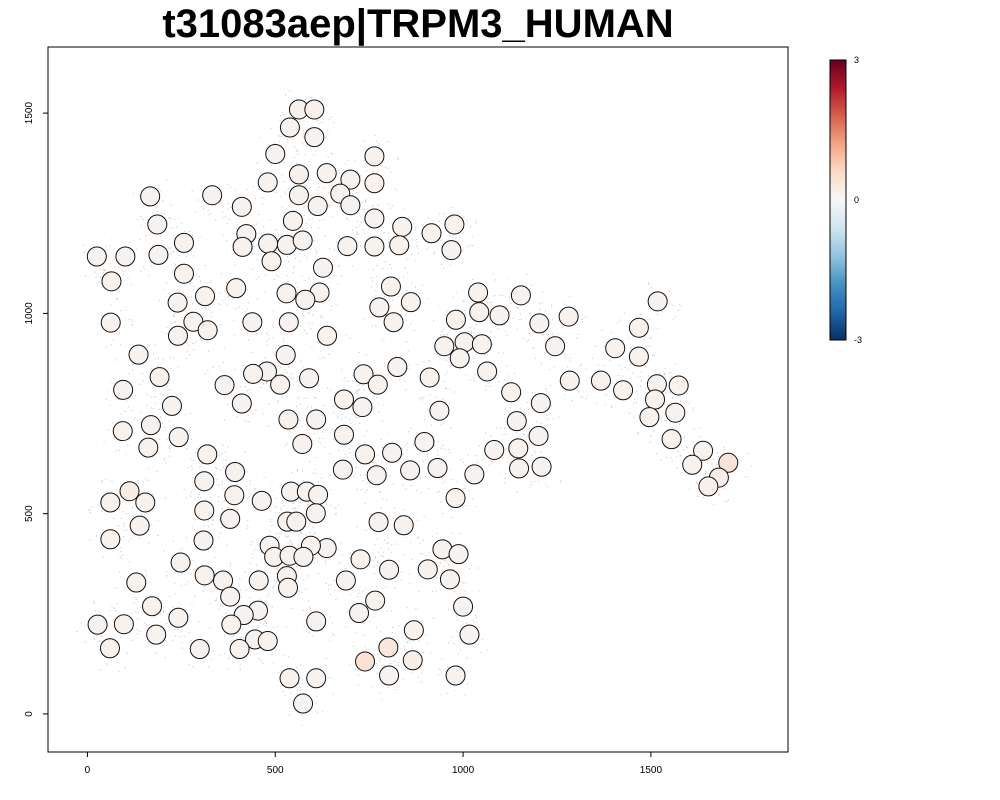 Image resolution: width=1000 pixels, height=800 pixels. Describe the element at coordinates (463, 770) in the screenshot. I see `x-tick-label: 1000` at that location.